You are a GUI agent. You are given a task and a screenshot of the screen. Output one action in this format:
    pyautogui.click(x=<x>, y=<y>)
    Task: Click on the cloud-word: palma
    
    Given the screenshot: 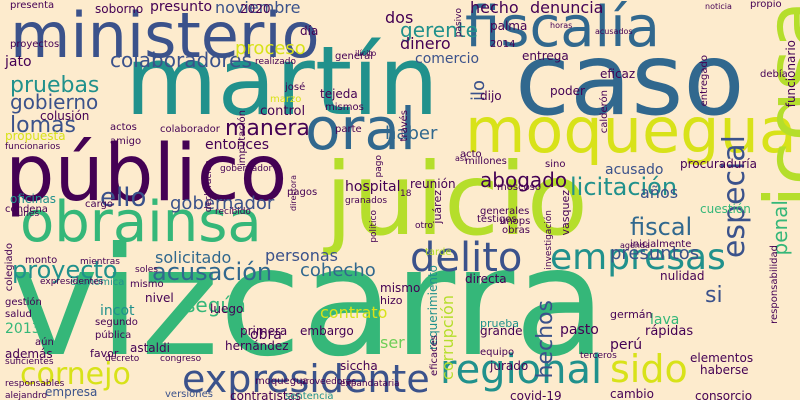 What is the action you would take?
    pyautogui.click(x=509, y=26)
    